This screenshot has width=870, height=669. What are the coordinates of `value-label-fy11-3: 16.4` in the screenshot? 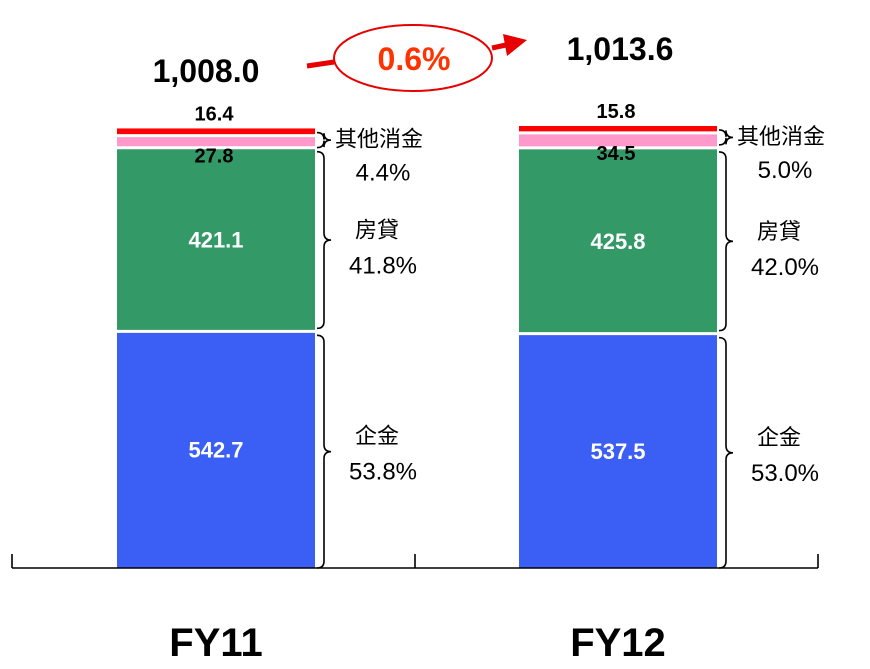 It's located at (215, 114).